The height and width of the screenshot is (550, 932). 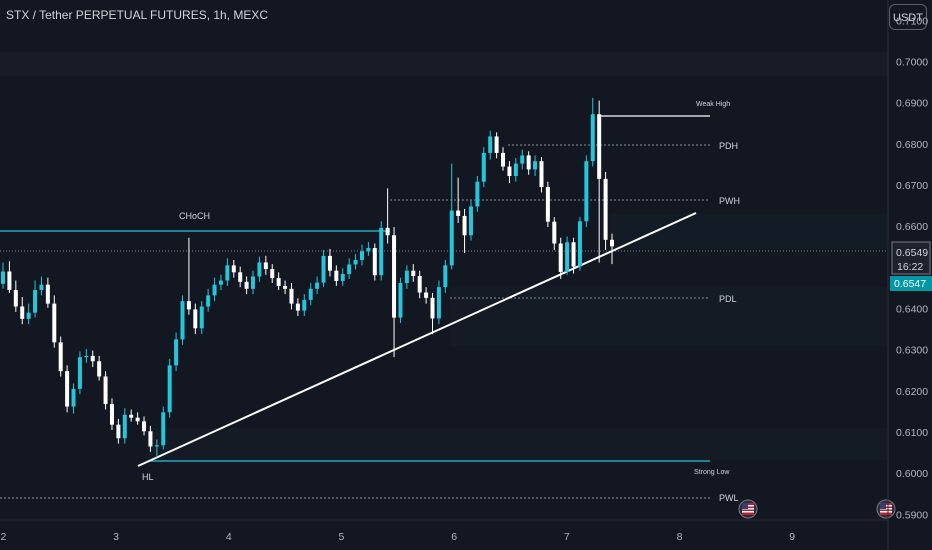 What do you see at coordinates (729, 498) in the screenshot?
I see `pwl-label: PWL` at bounding box center [729, 498].